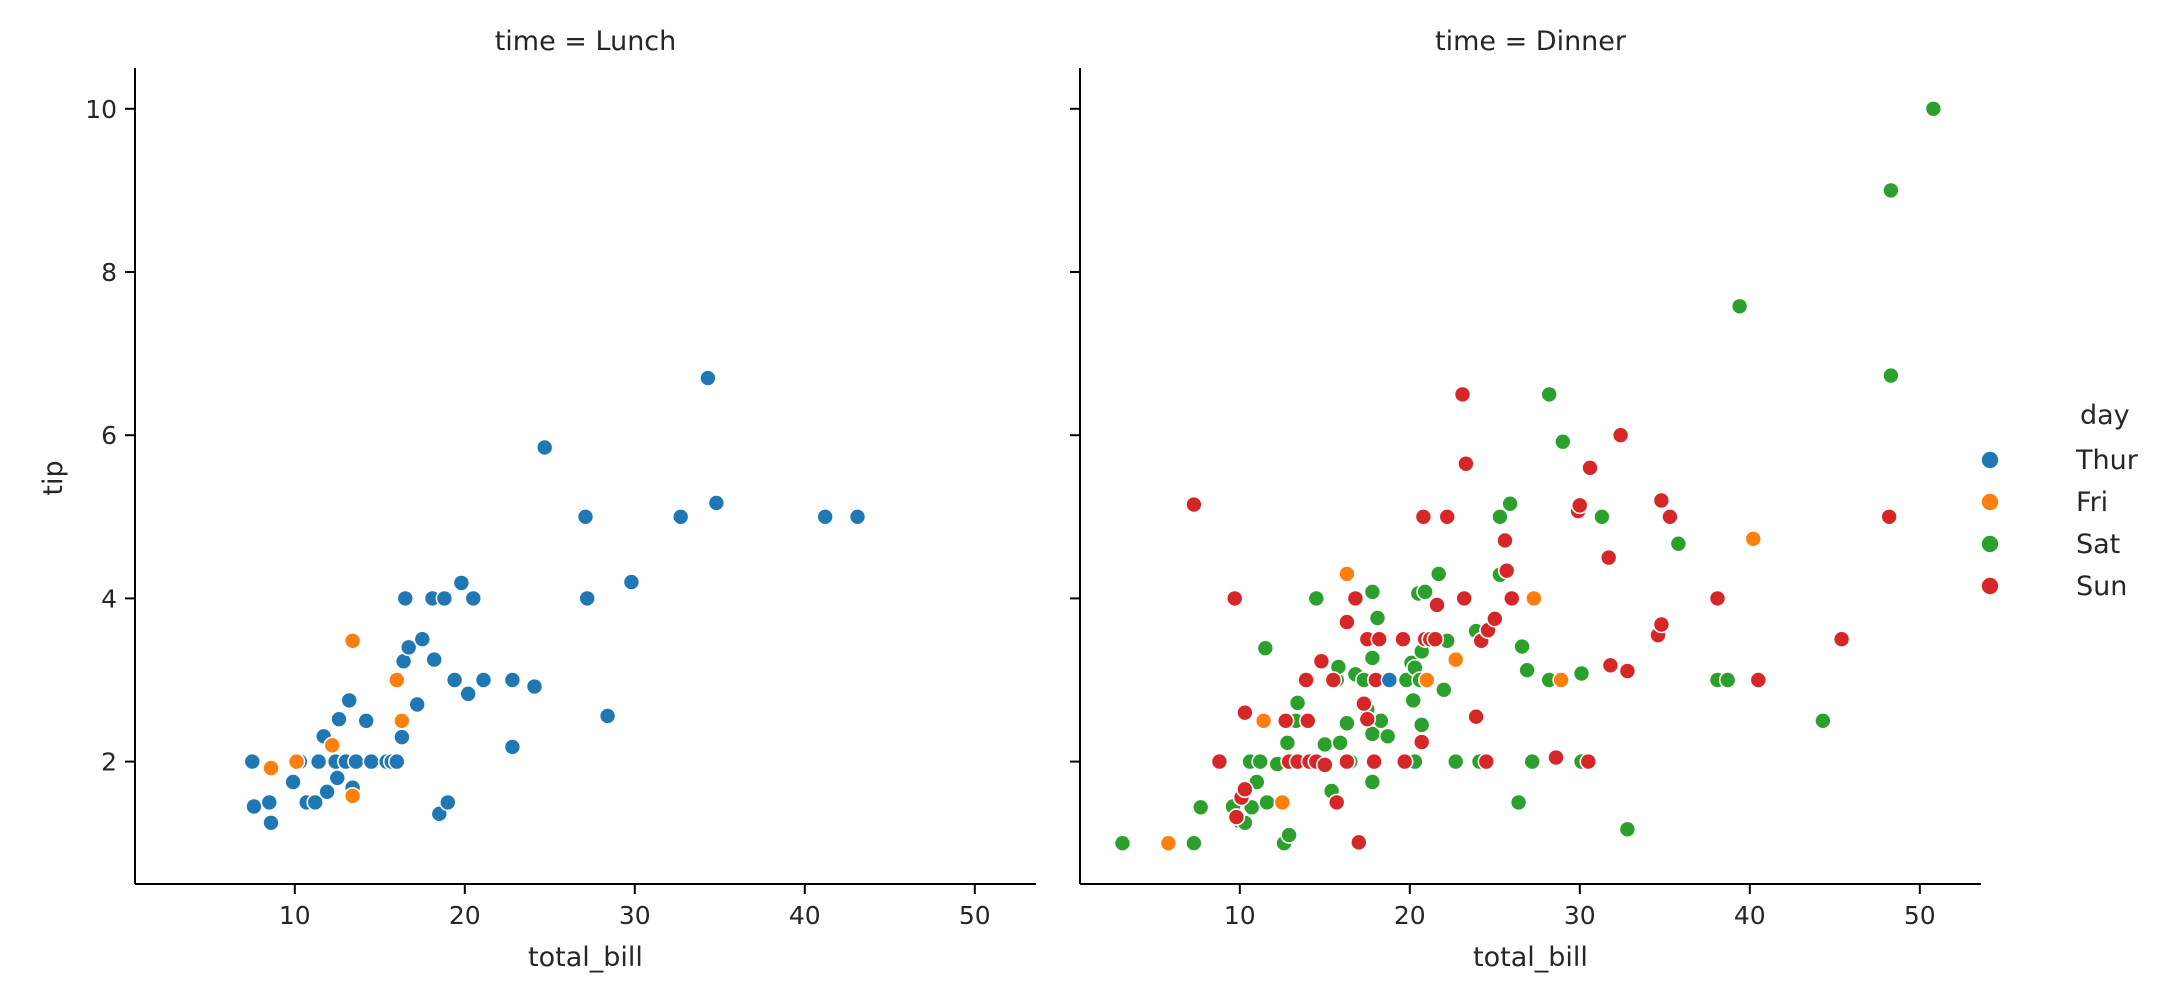 This screenshot has height=1000, width=2163. I want to click on series-thur, so click(1389, 680).